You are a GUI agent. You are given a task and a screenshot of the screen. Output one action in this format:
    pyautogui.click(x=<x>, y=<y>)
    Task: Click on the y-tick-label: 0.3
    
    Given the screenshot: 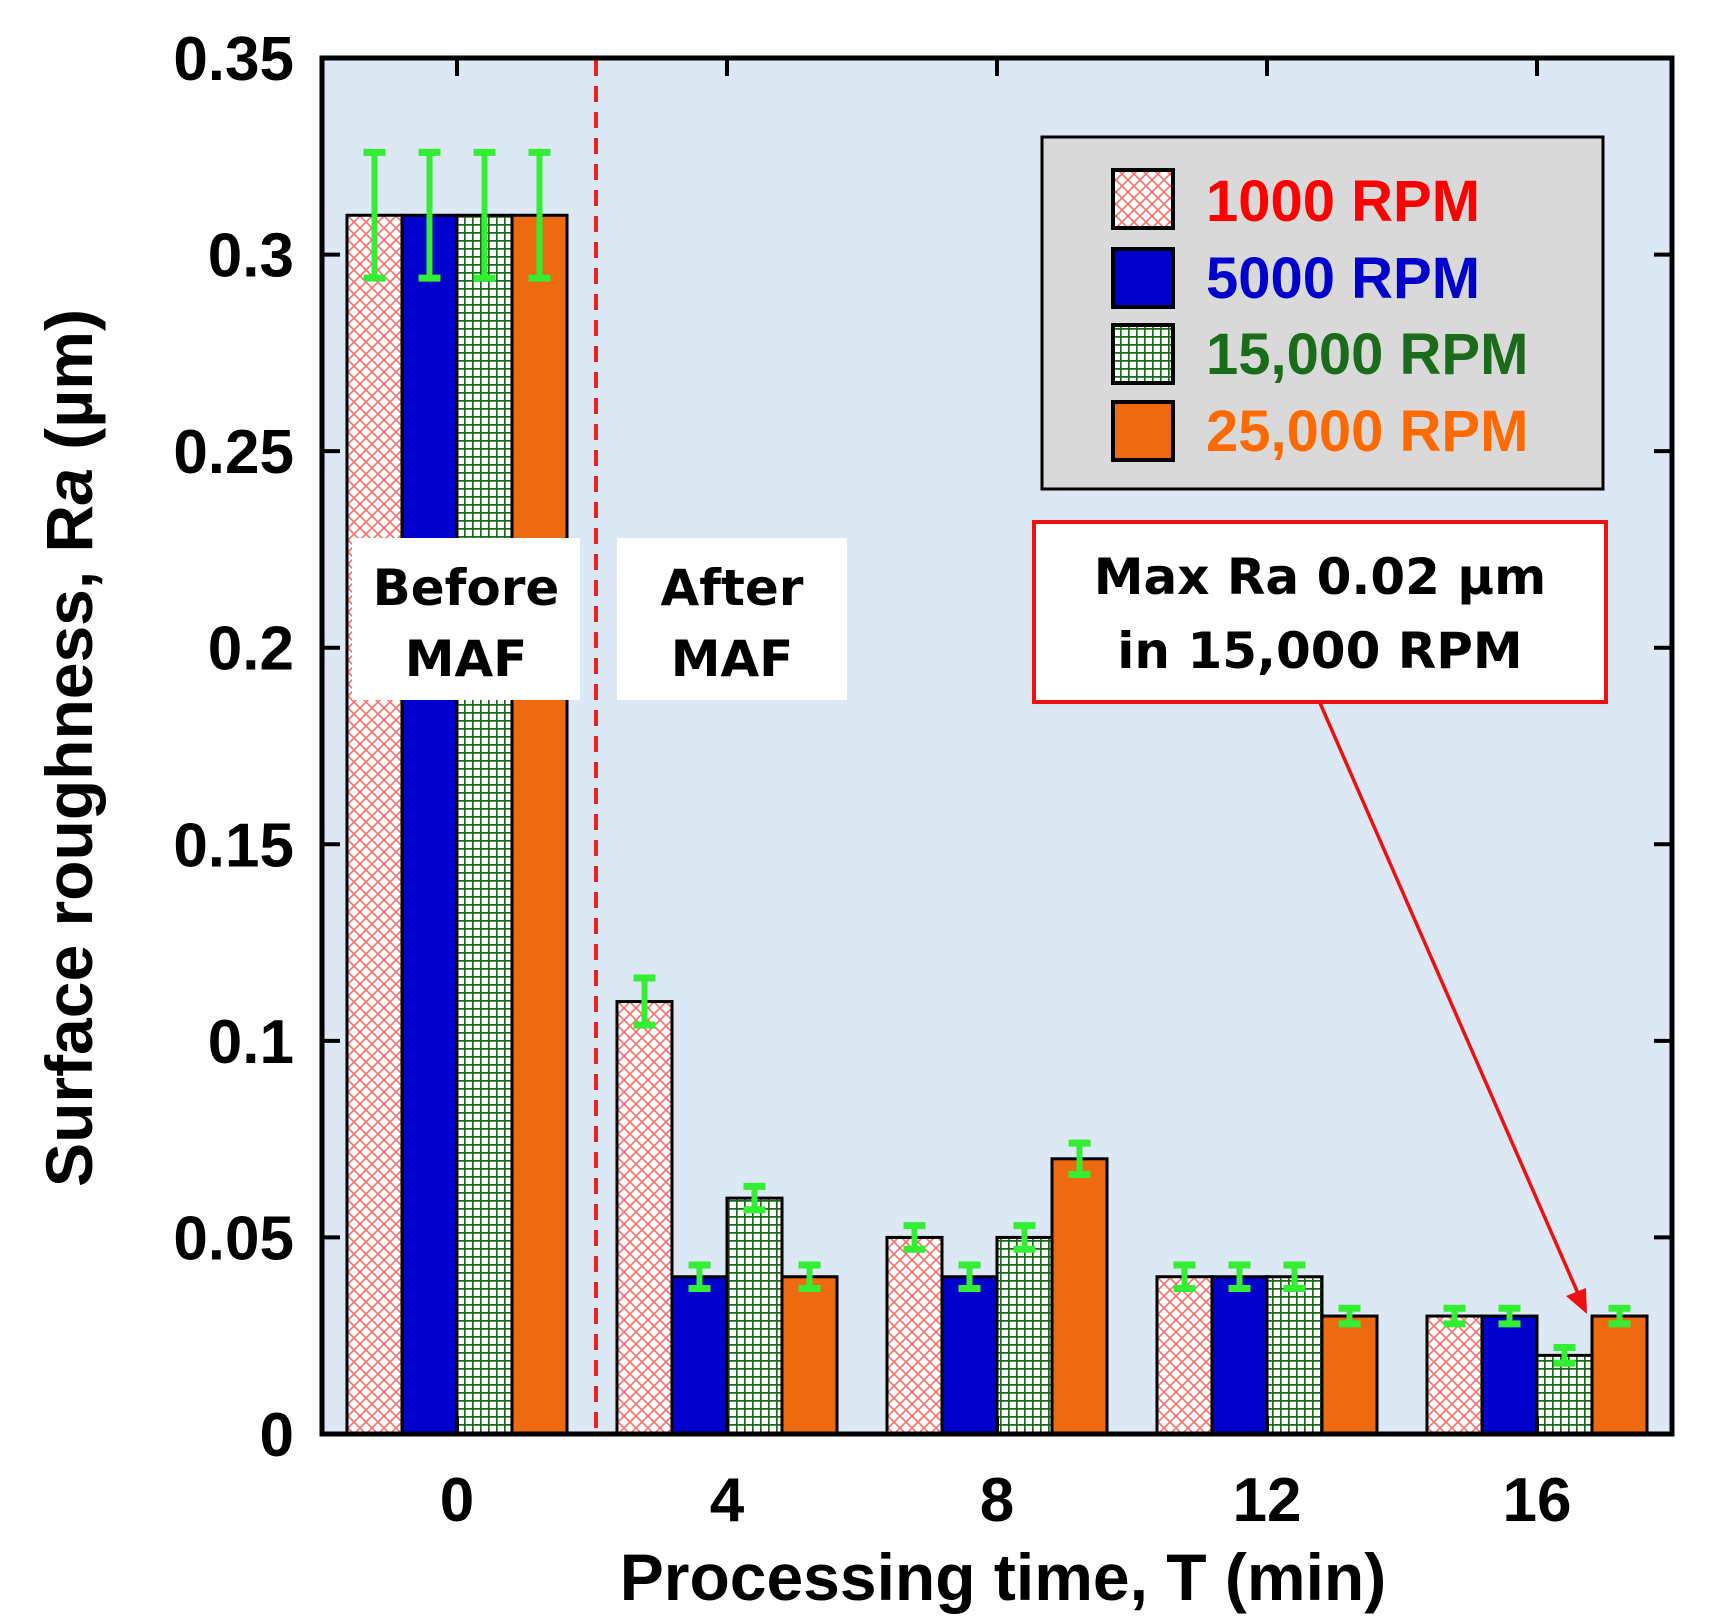 What is the action you would take?
    pyautogui.click(x=251, y=256)
    